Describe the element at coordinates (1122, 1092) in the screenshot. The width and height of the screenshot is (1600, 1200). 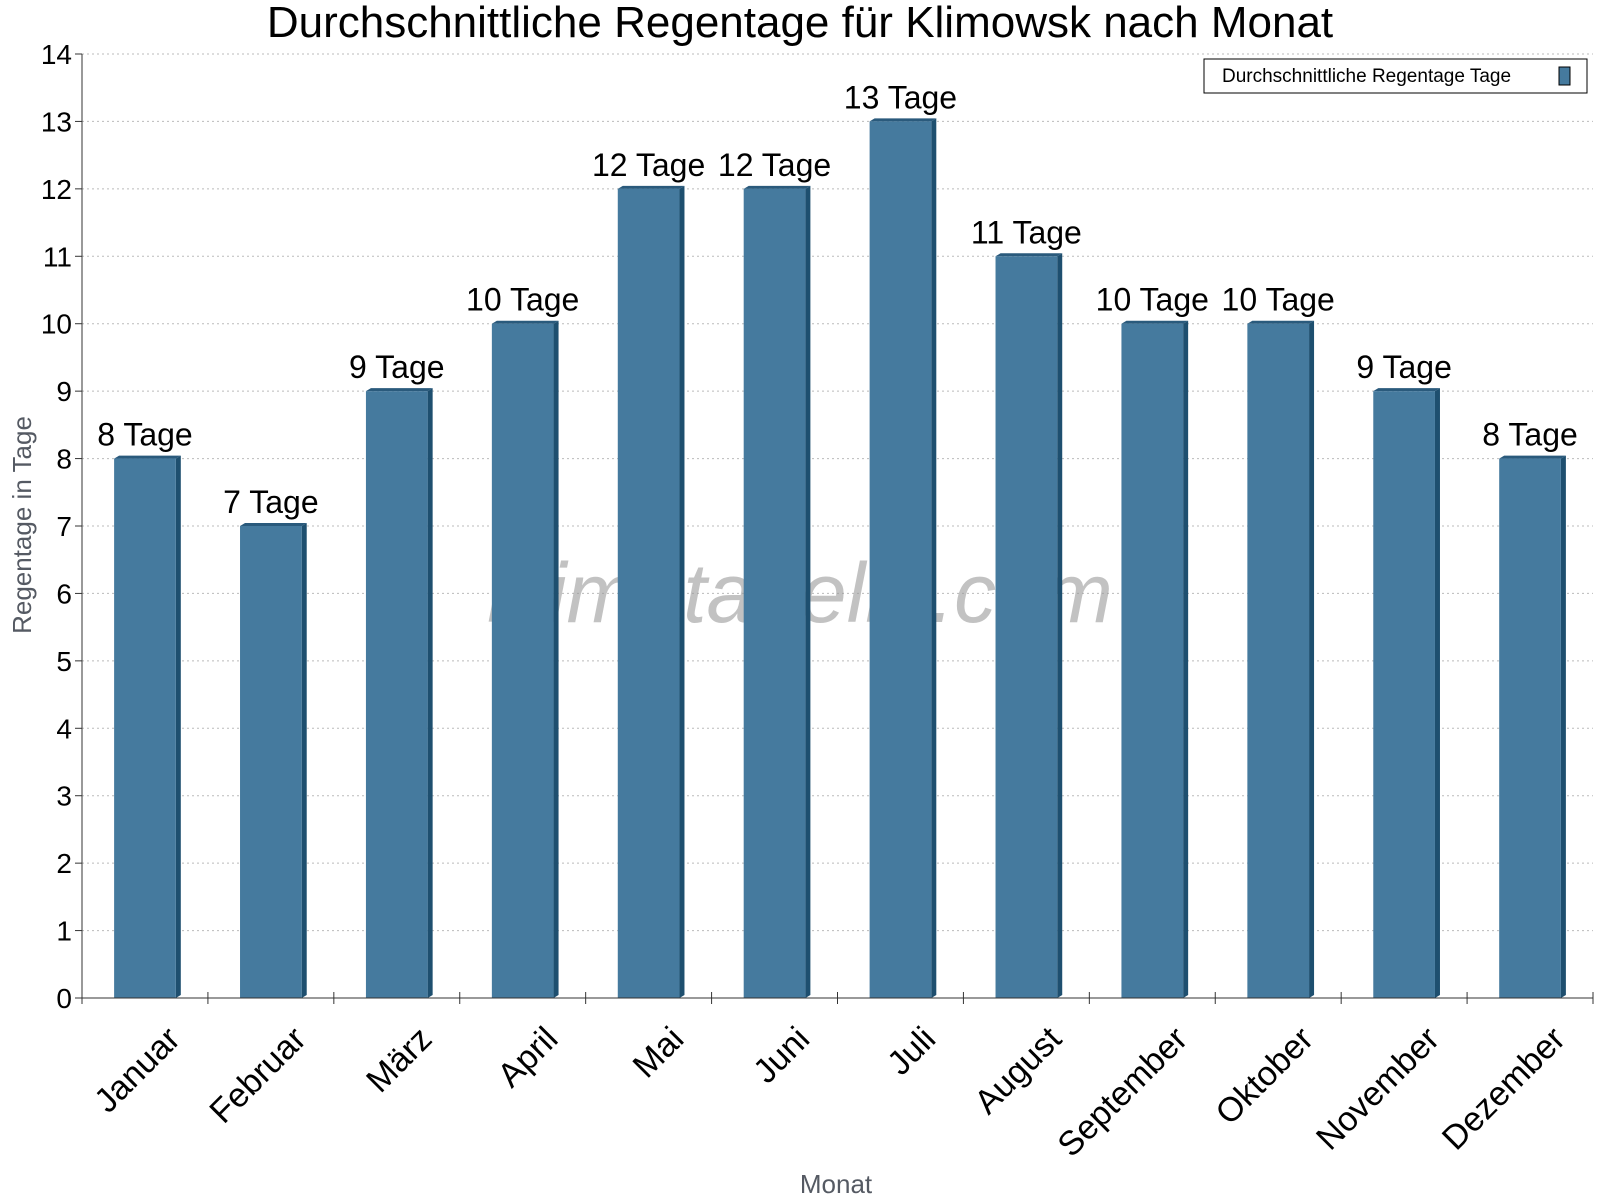
I see `x-tick-label: September` at that location.